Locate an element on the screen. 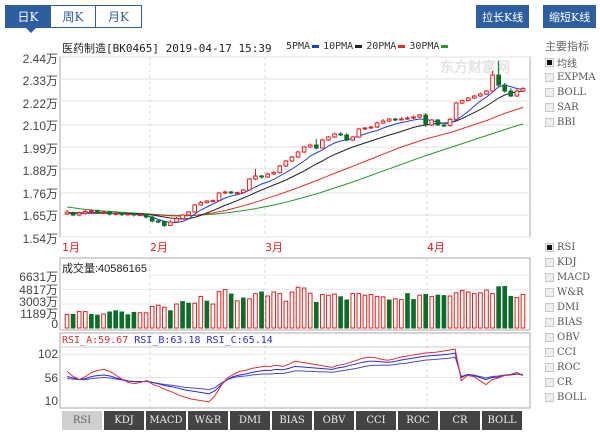 This screenshot has width=600, height=441. indicator-sar: SAR is located at coordinates (570, 107).